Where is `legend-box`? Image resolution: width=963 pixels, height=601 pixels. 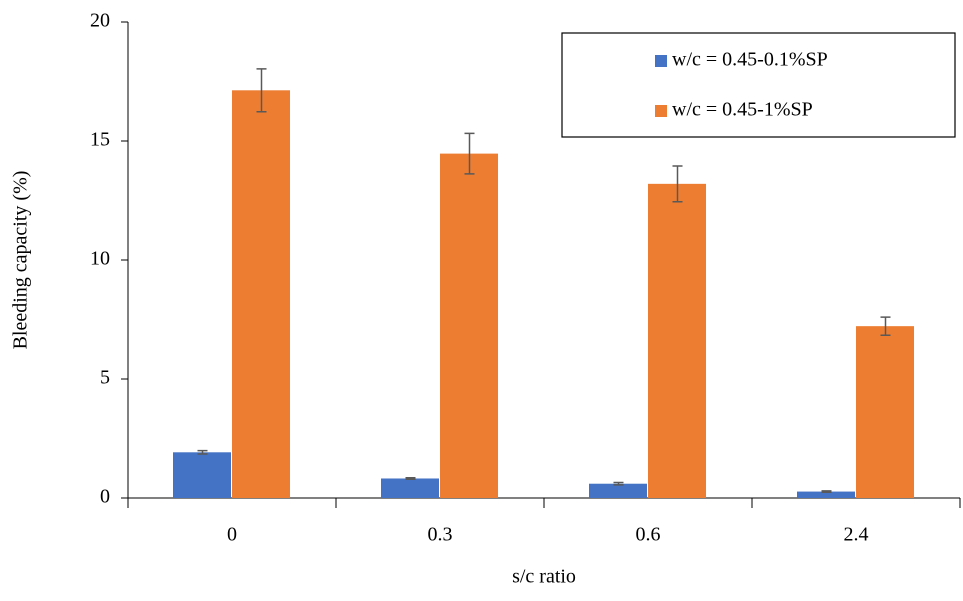 legend-box is located at coordinates (758, 85).